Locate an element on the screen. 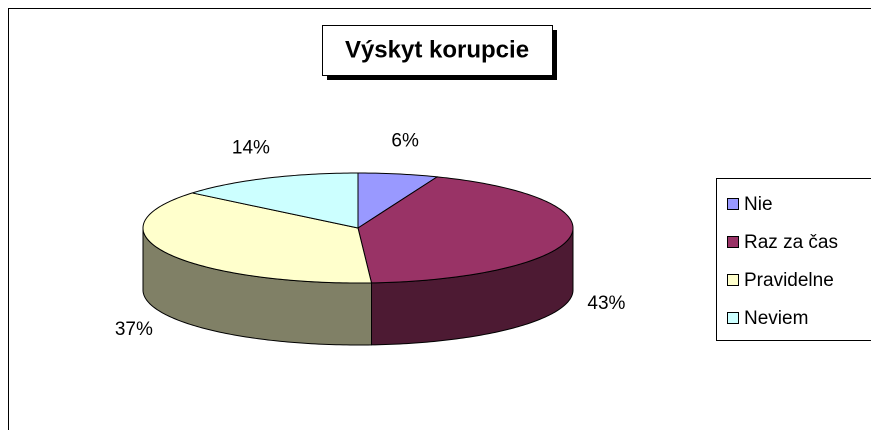 This screenshot has width=871, height=435. legend-label: Pravidelne is located at coordinates (789, 280).